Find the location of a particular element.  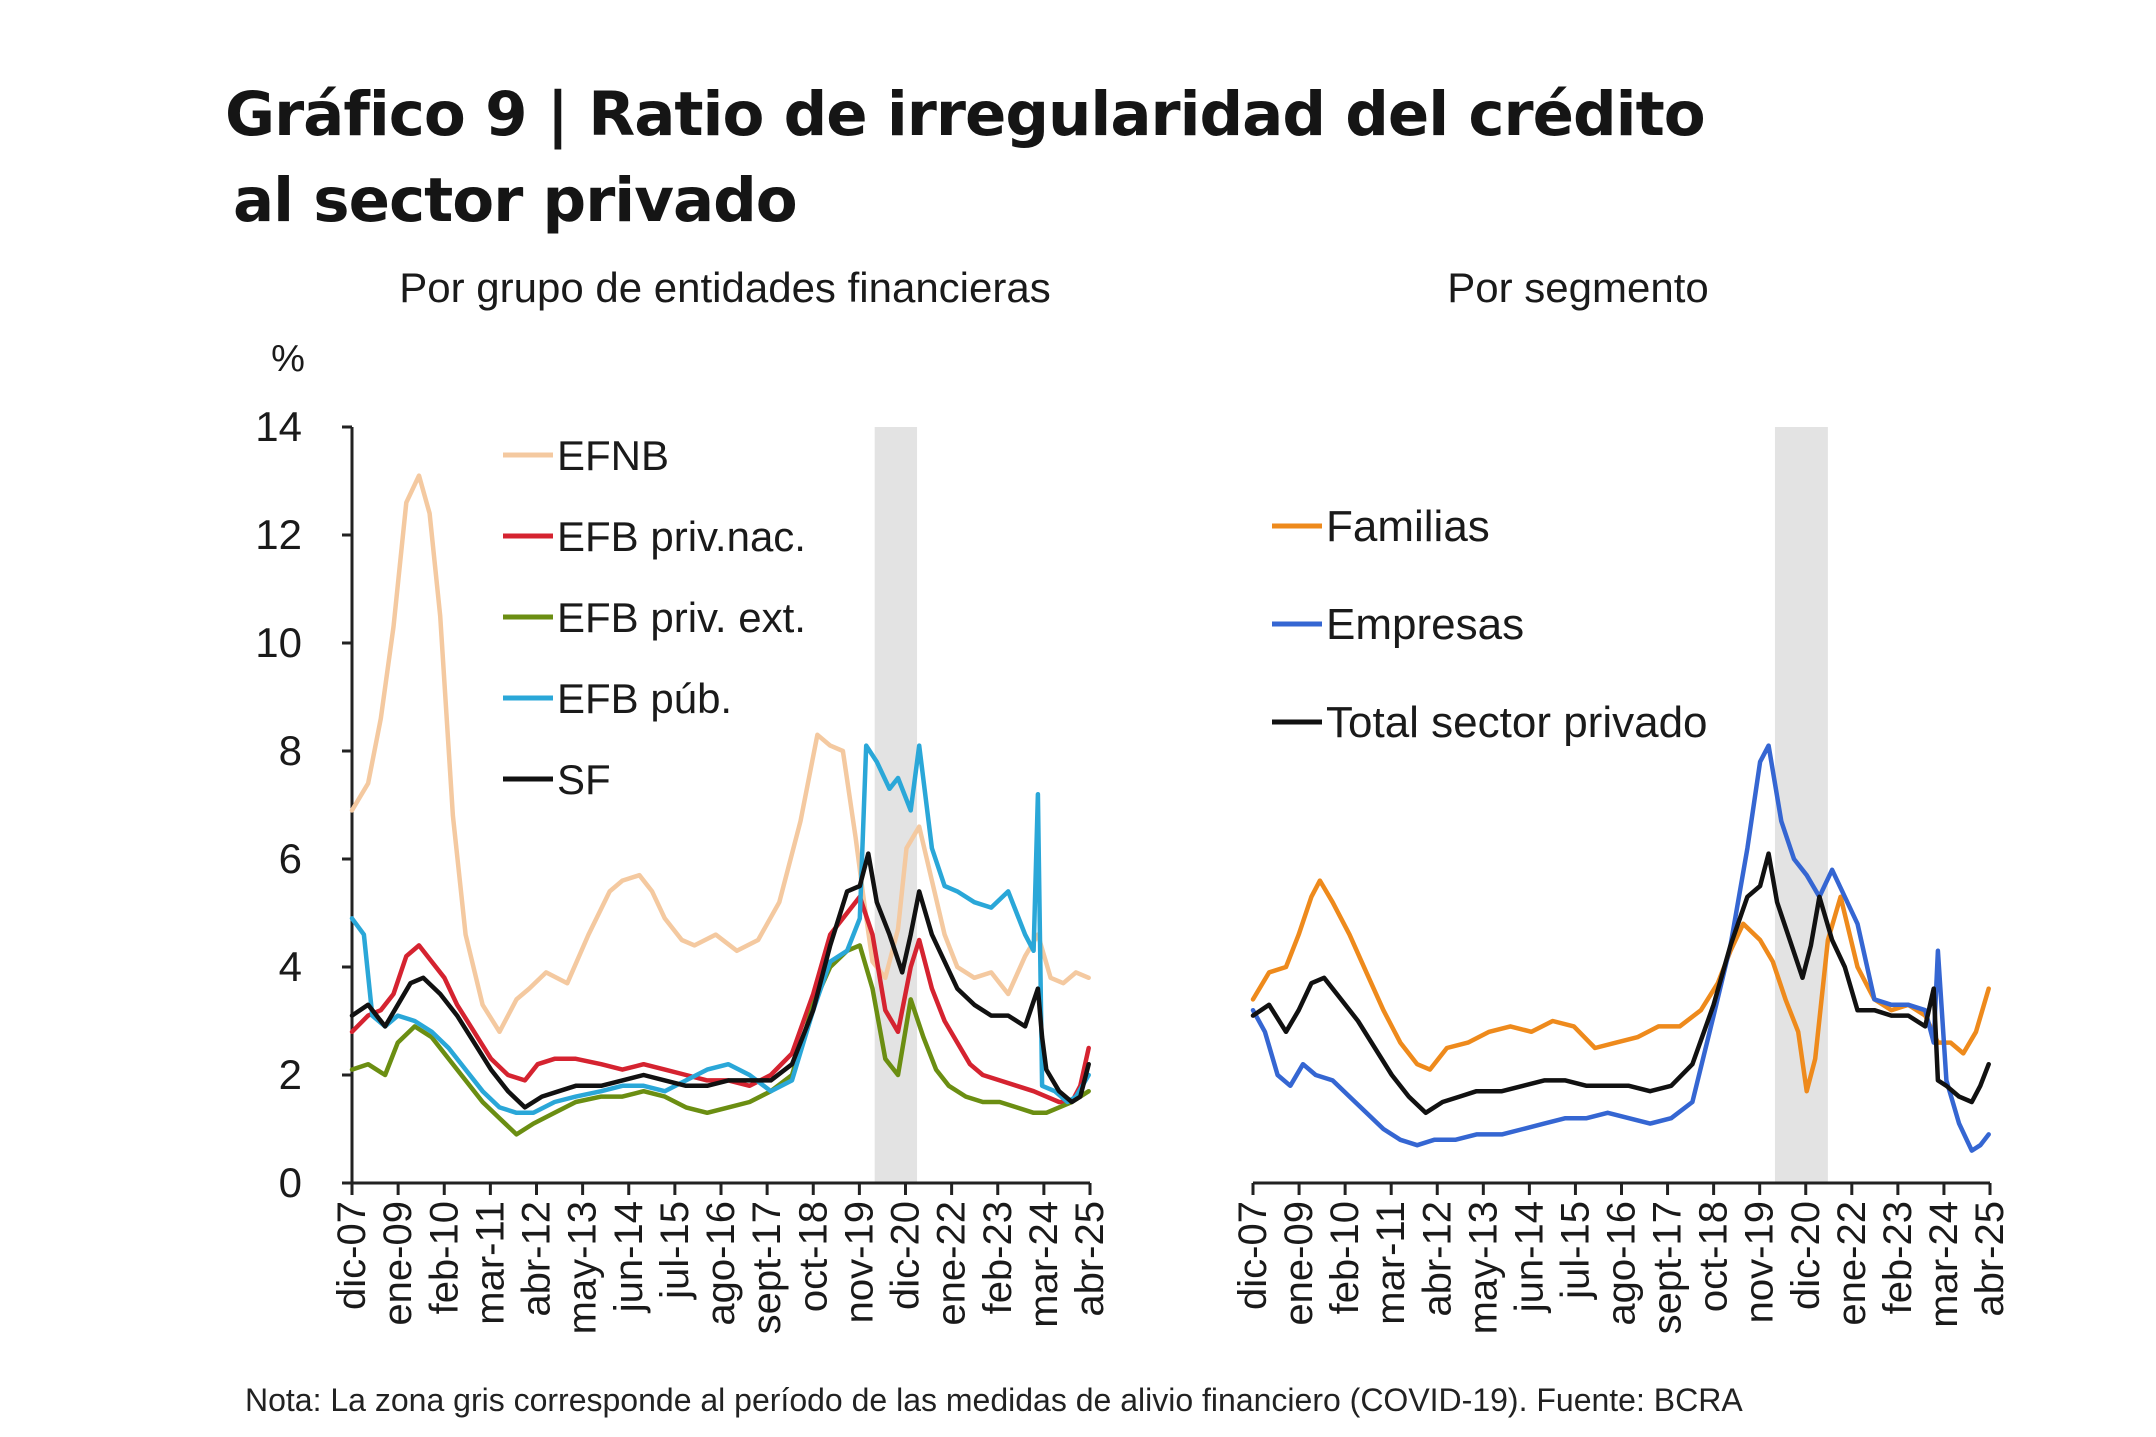

left-y-tick-label: 0 is located at coordinates (290, 1182).